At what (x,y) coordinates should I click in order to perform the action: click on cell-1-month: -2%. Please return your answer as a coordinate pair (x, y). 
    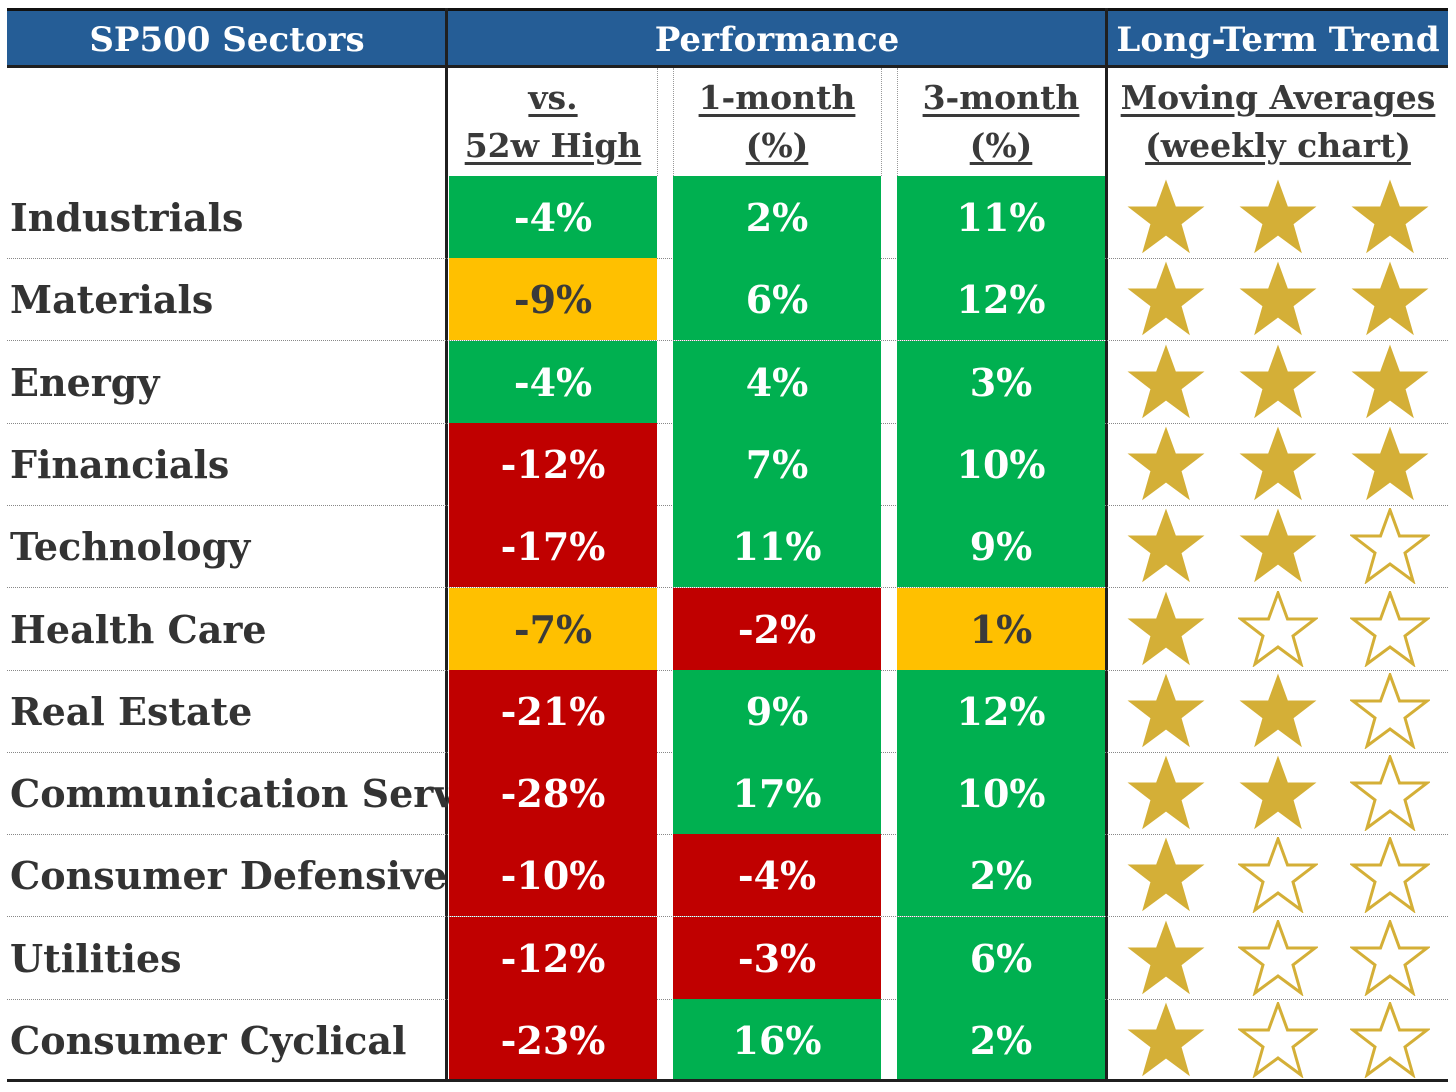
    Looking at the image, I should click on (777, 629).